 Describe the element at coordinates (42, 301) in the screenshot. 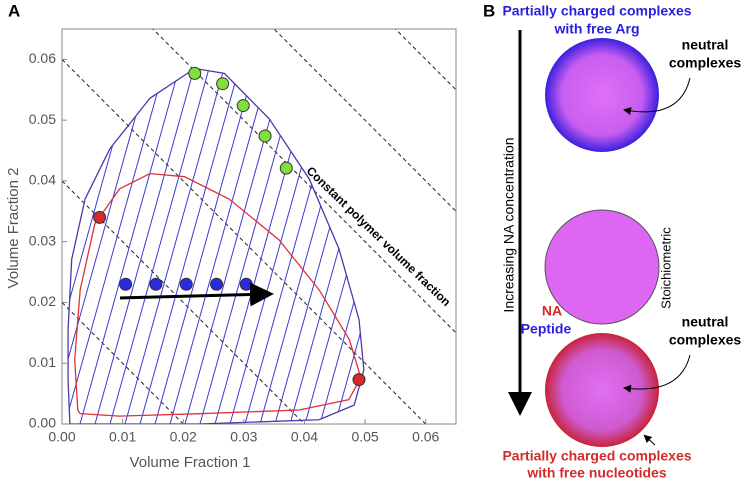

I see `y-tick-label: 0.02` at that location.